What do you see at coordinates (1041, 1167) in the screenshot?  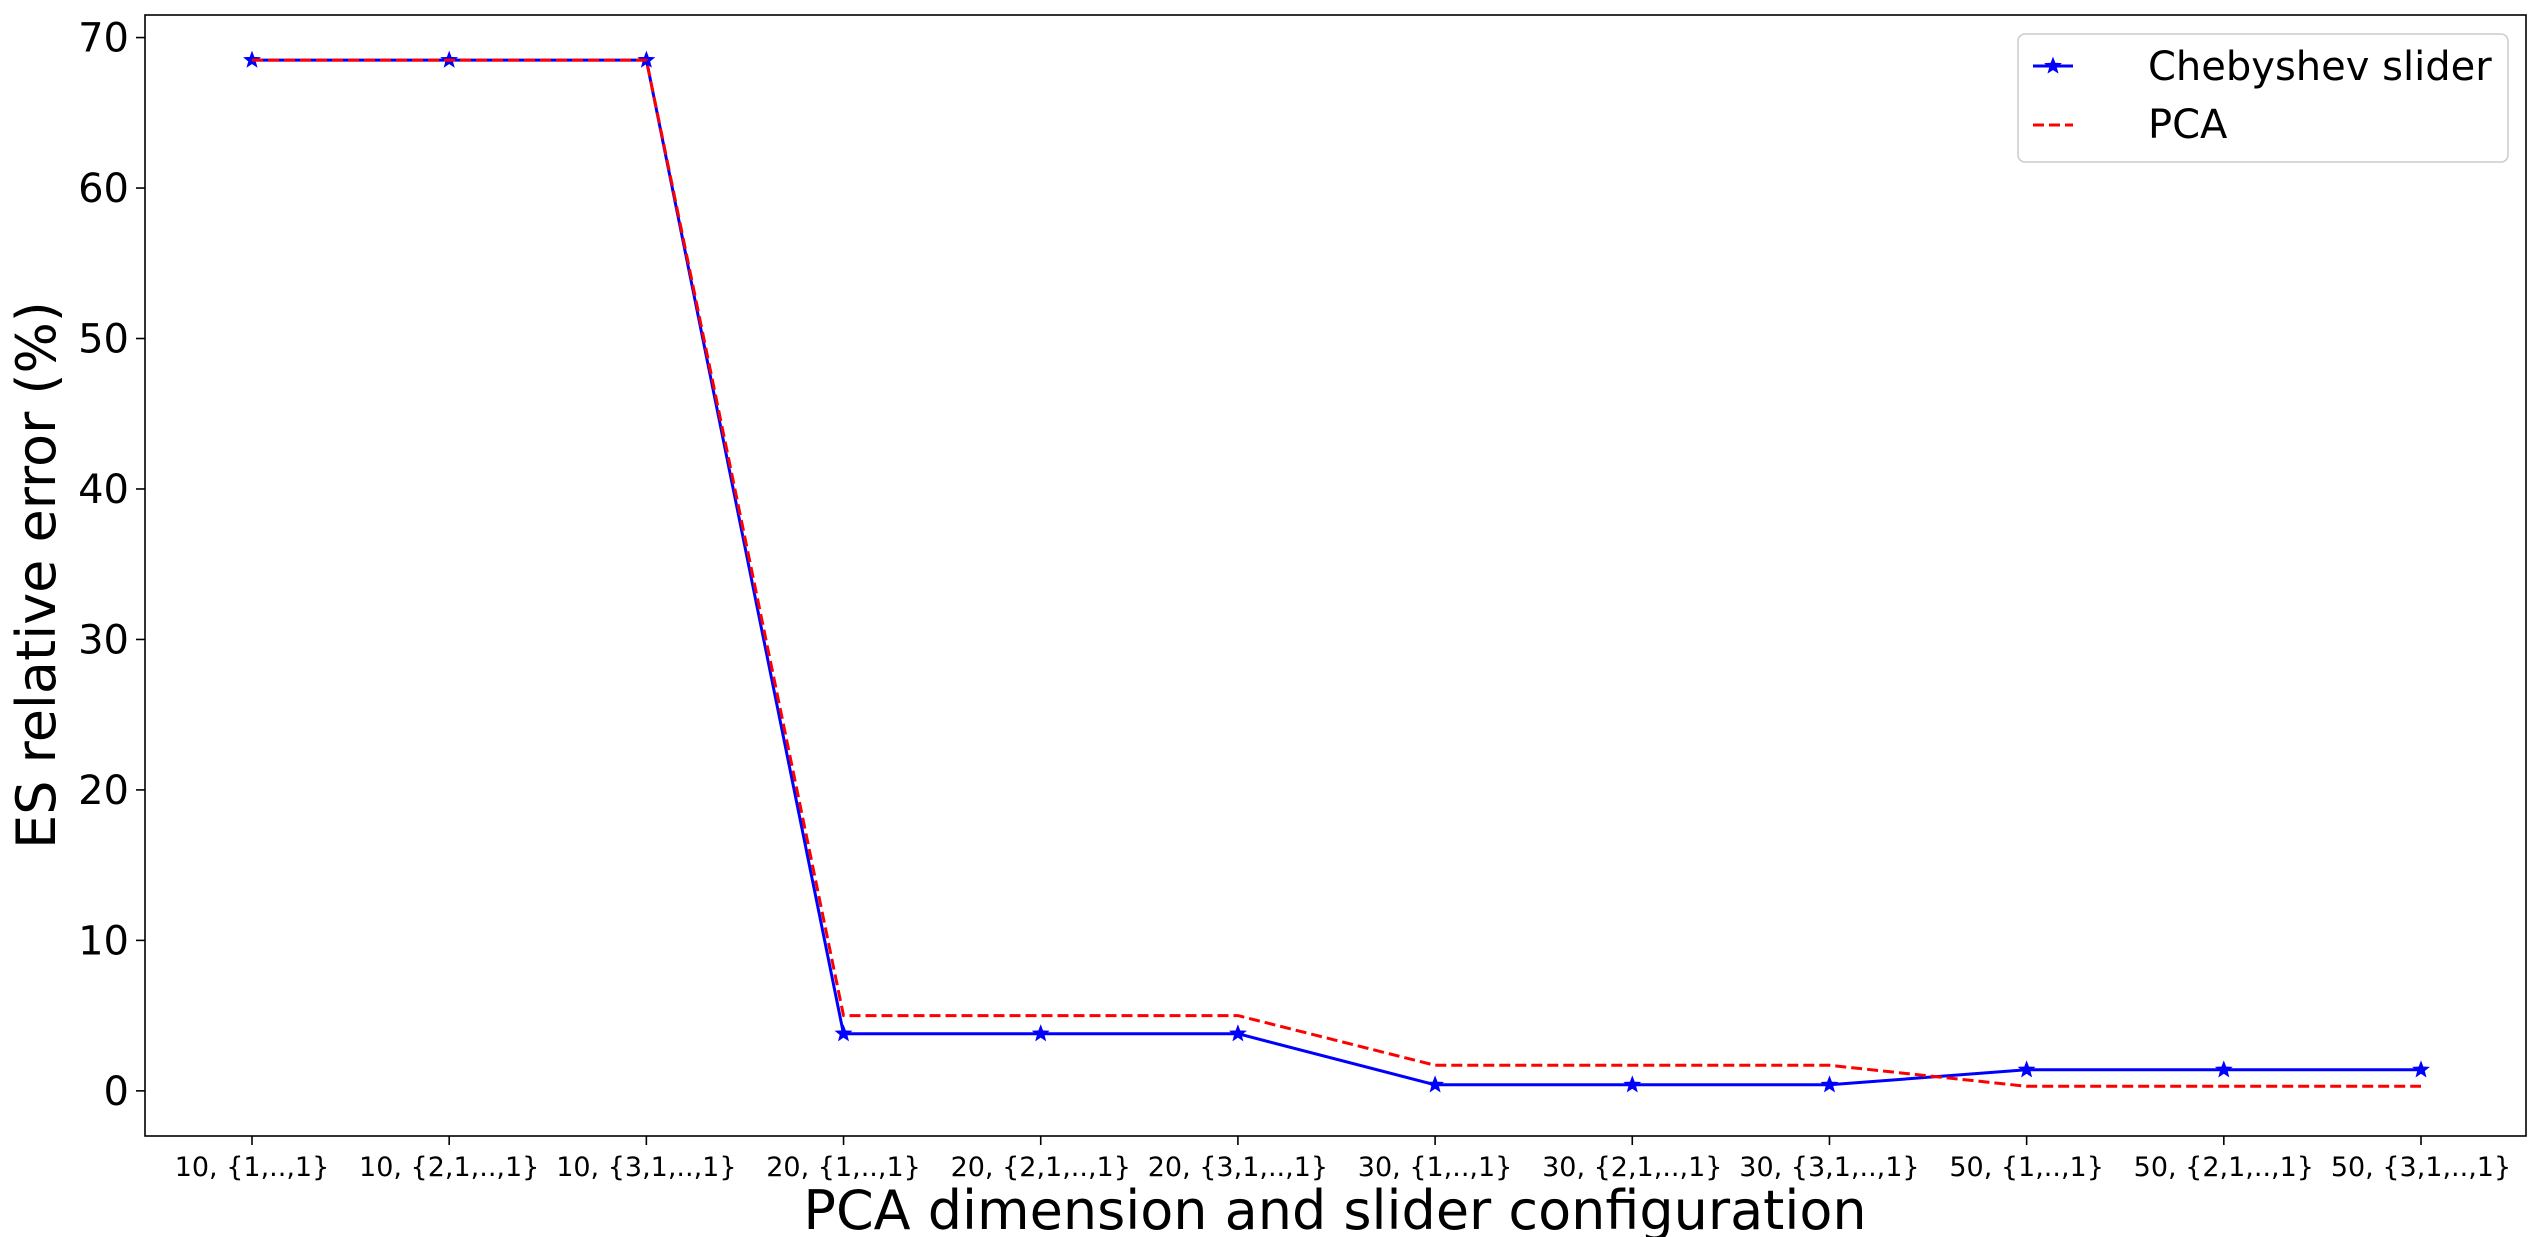 I see `x-tick-label: 20, {2,1,..,1}` at bounding box center [1041, 1167].